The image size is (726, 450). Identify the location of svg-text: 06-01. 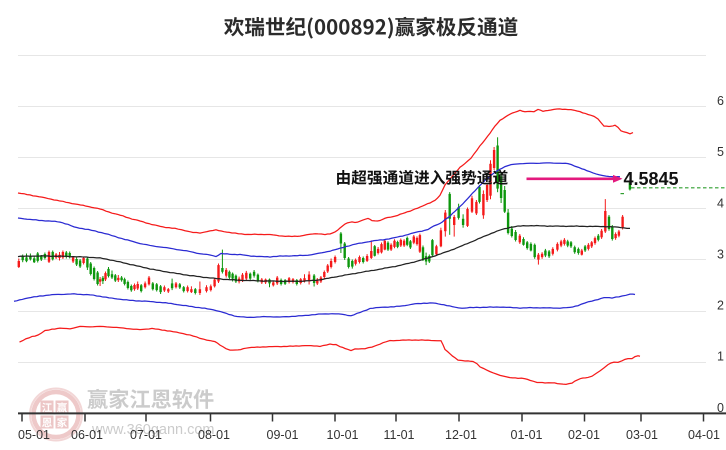
(87, 435).